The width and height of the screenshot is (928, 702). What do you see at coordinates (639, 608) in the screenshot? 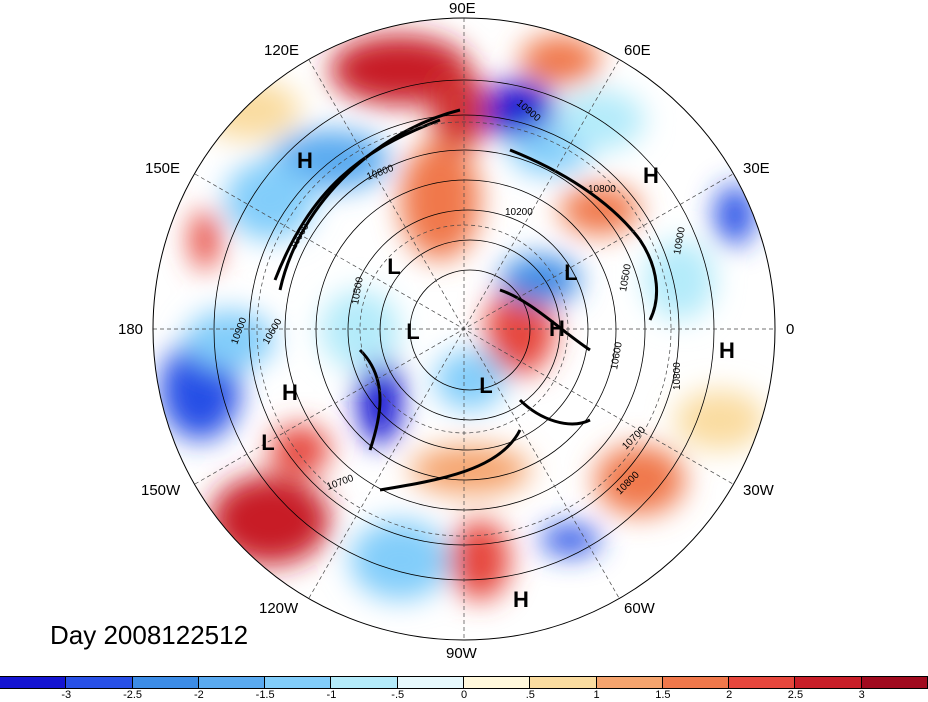
I see `longitude-label-60w: 60W` at bounding box center [639, 608].